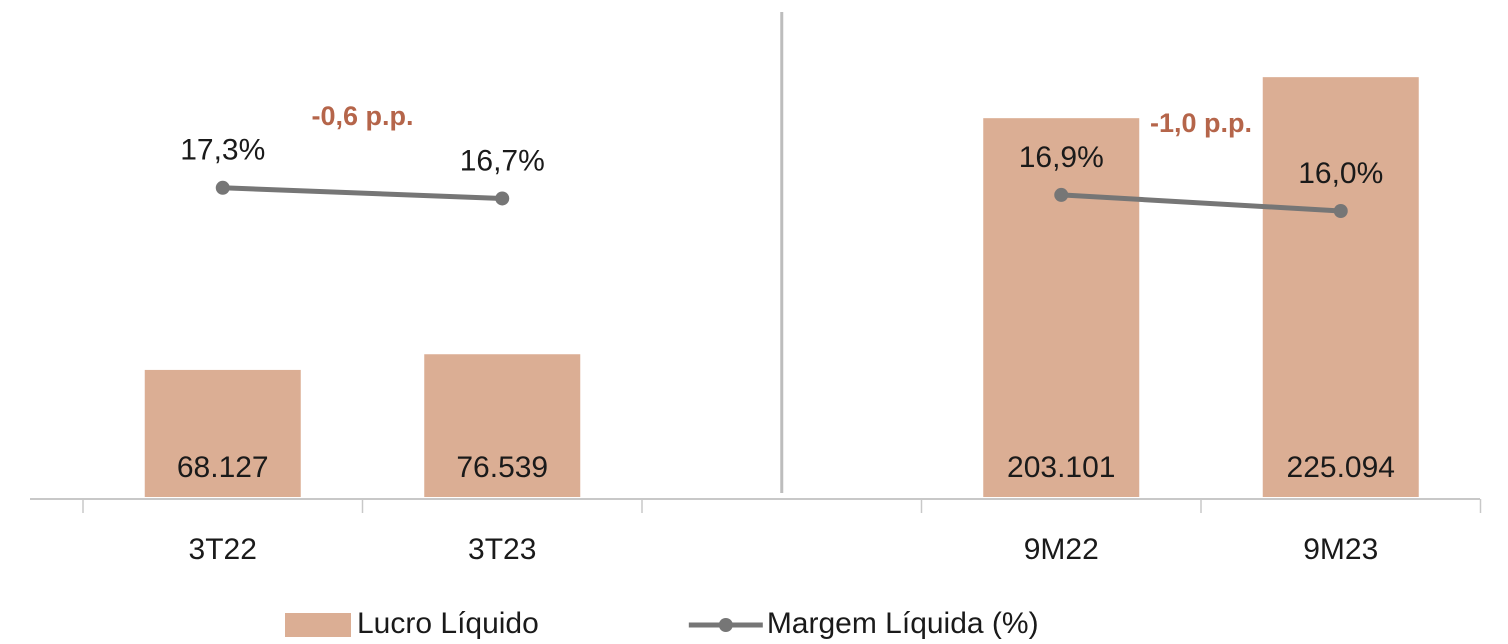 This screenshot has height=644, width=1508. Describe the element at coordinates (502, 549) in the screenshot. I see `x-tick-label: 3T23` at that location.